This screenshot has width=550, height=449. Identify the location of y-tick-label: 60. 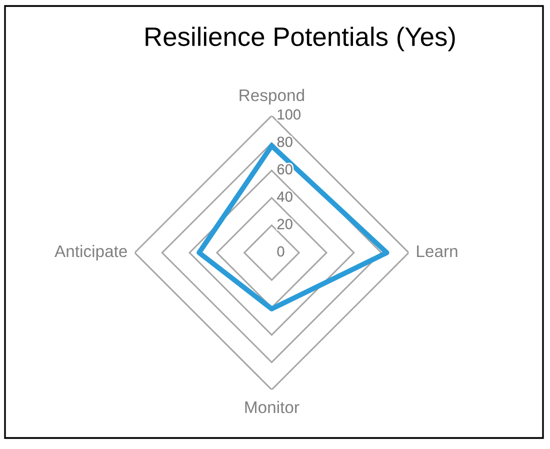
(284, 169).